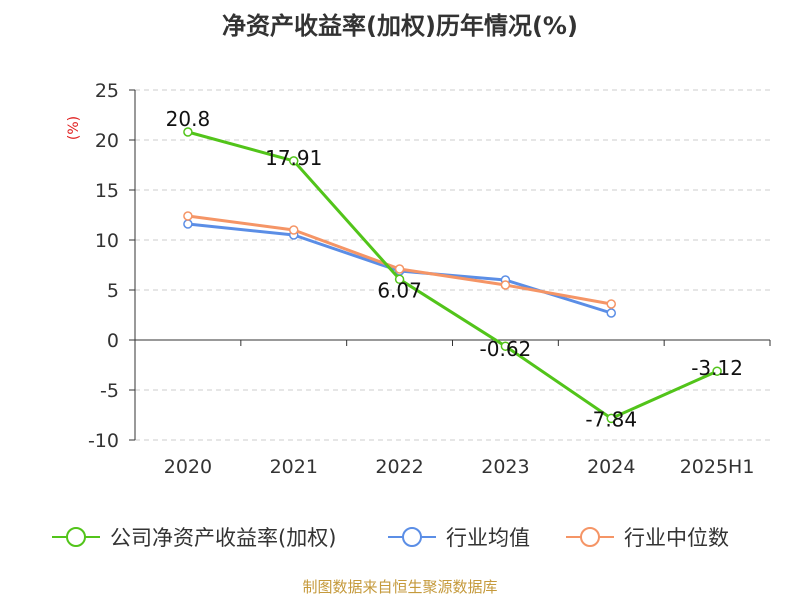  Describe the element at coordinates (188, 467) in the screenshot. I see `x-tick-label: 2020` at that location.